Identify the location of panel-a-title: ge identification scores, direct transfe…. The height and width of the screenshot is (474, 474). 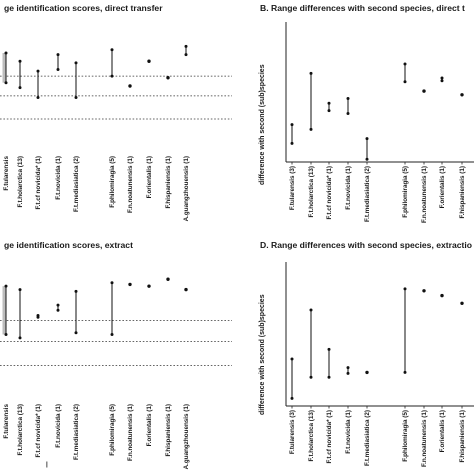
(83, 8).